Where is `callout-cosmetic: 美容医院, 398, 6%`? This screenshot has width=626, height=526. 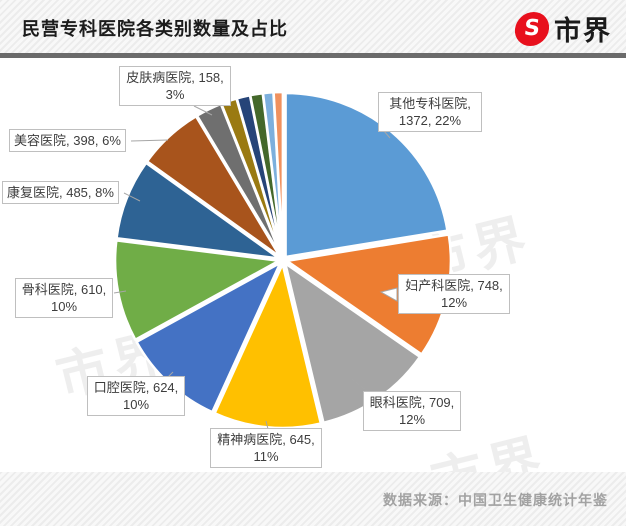
callout-cosmetic: 美容医院, 398, 6% is located at coordinates (67, 140).